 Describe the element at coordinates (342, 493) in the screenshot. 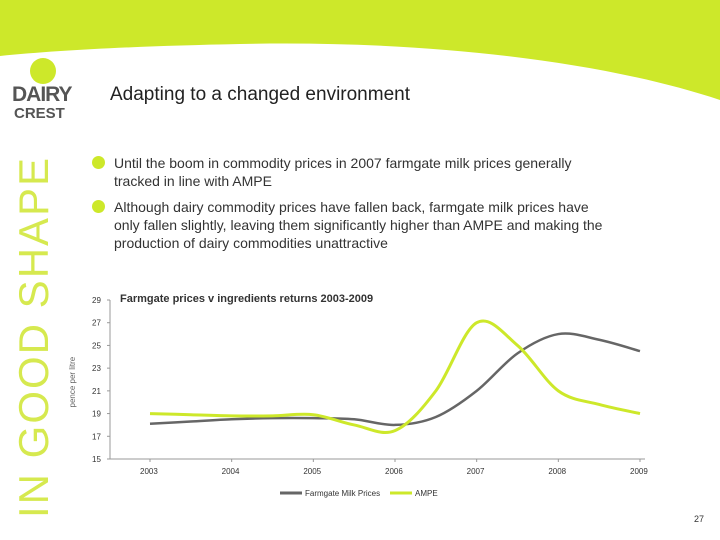

I see `legend-label: Farmgate Milk Prices` at that location.